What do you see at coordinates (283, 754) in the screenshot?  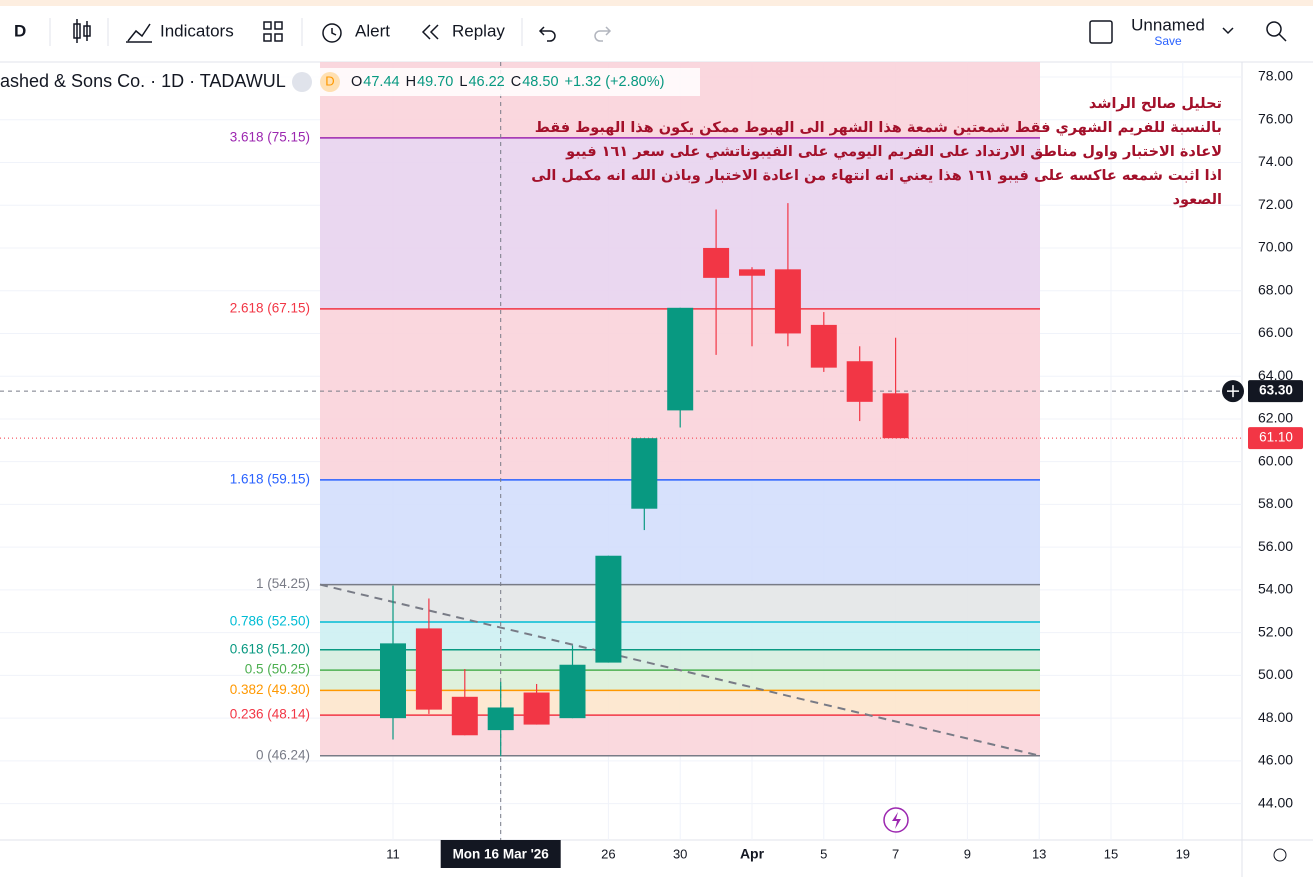 I see `fib-label: 0 (46.24)` at bounding box center [283, 754].